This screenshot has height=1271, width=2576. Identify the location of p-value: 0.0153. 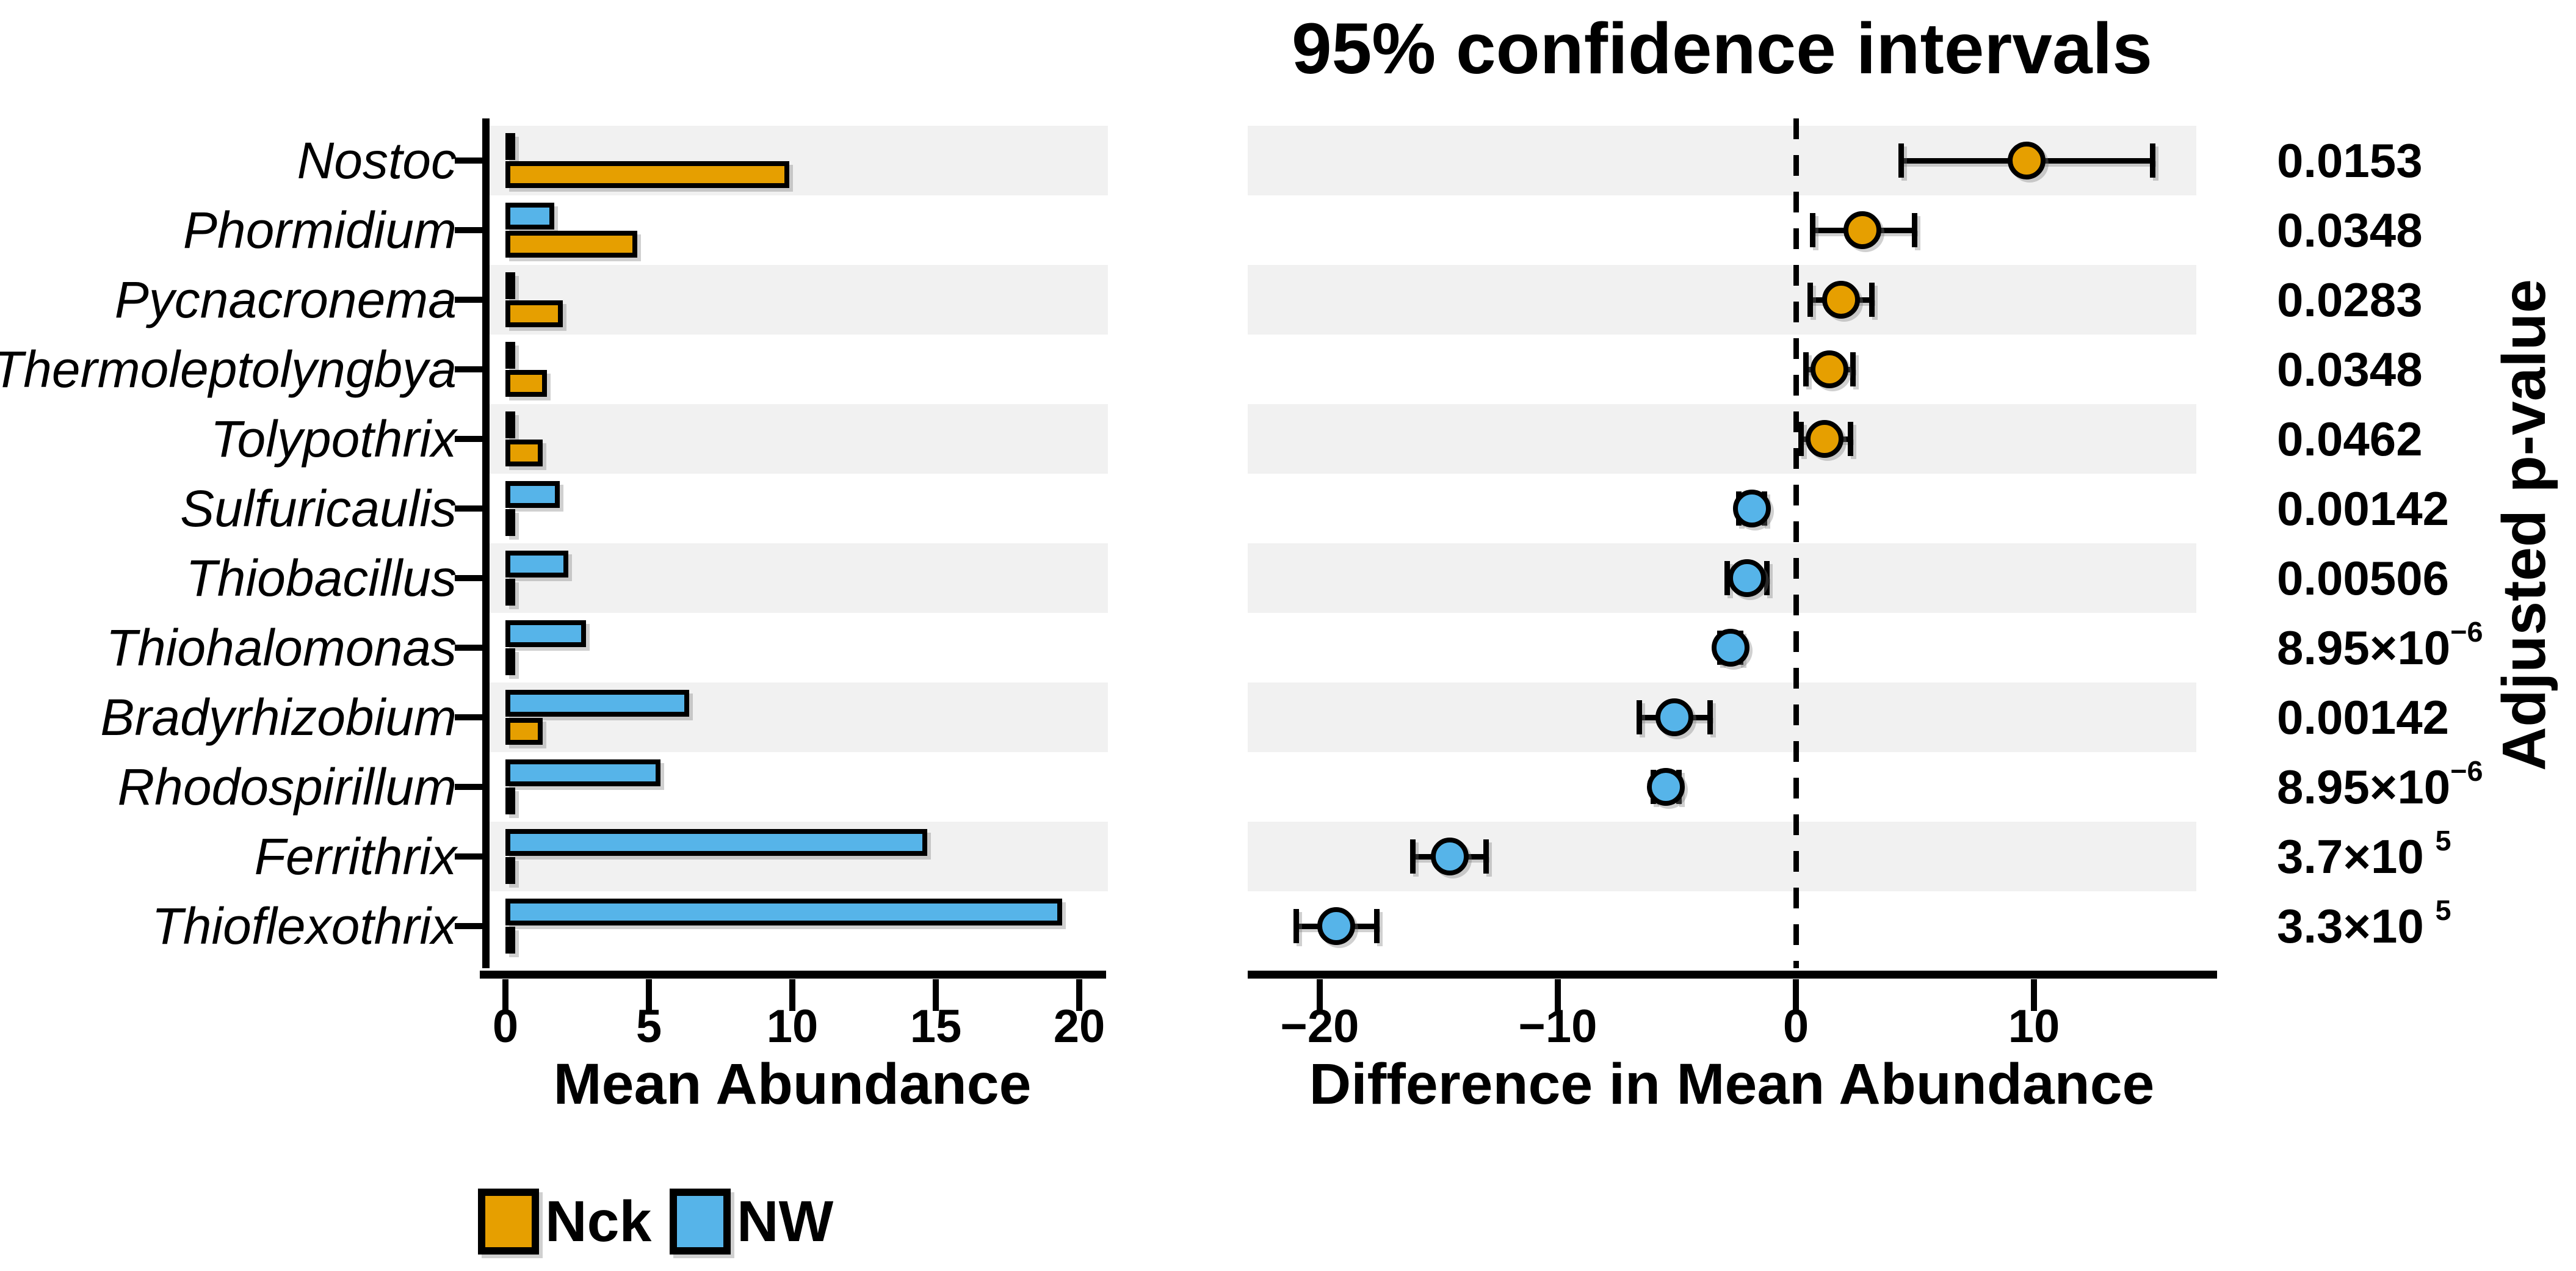
(2350, 160).